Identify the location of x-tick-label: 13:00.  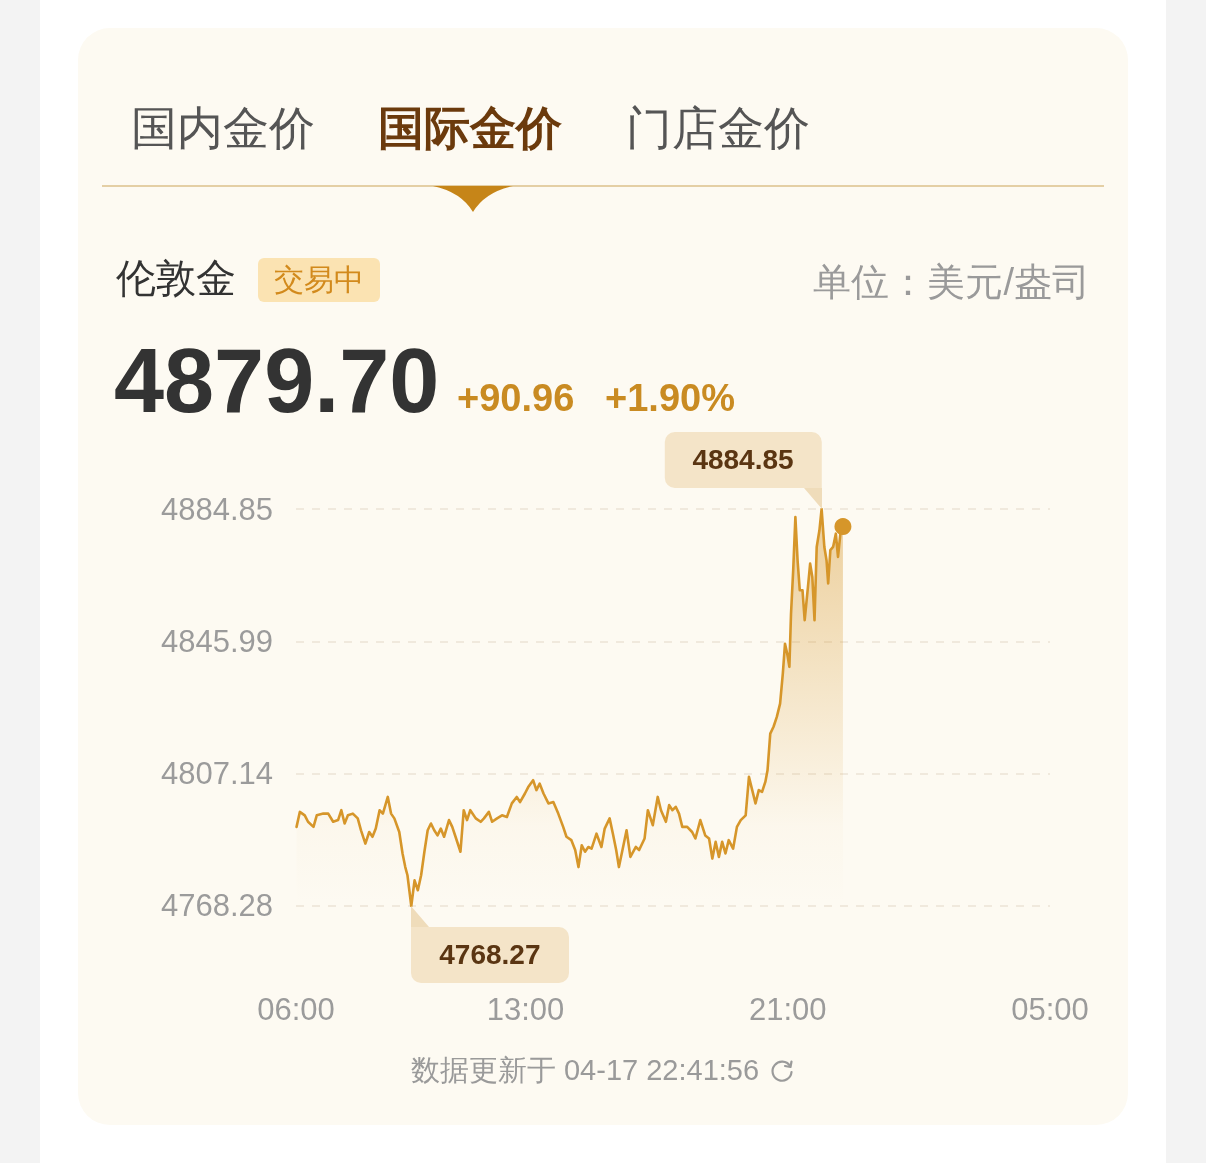
(525, 1009).